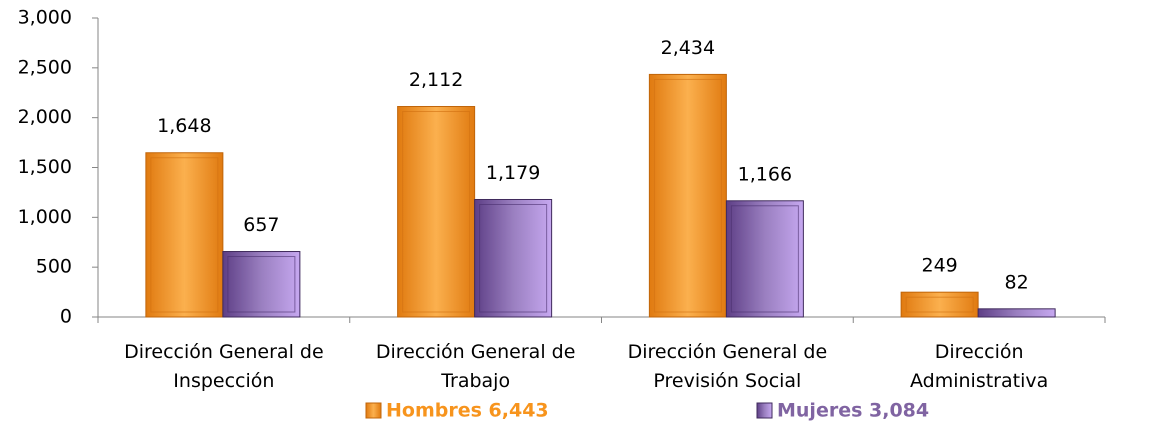 The height and width of the screenshot is (448, 1151). Describe the element at coordinates (45, 117) in the screenshot. I see `y-tick-label: 2,000` at that location.